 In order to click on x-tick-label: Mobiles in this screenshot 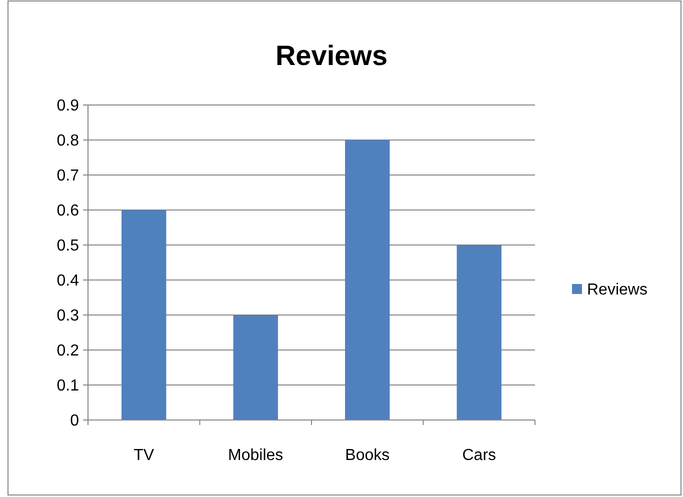, I will do `click(256, 455)`.